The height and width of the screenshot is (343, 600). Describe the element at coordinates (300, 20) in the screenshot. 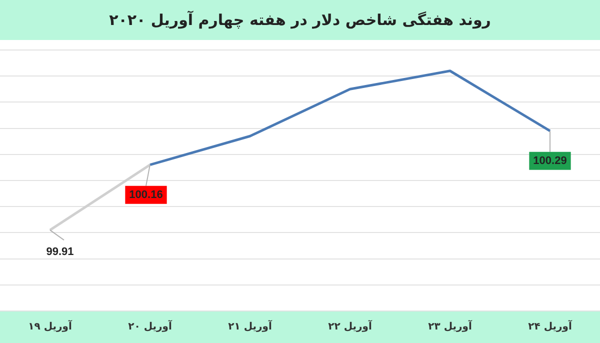

I see `chart-title: روند هفتگی شاخص دلار در هفته چهارم آوریل ۲۰۲۰` at that location.